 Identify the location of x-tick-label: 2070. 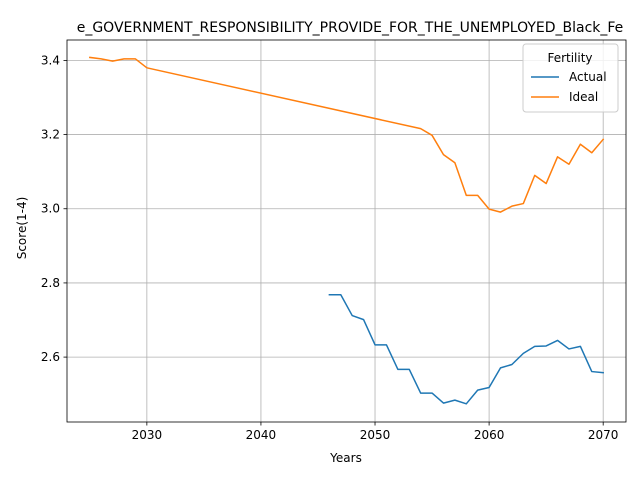
(603, 435).